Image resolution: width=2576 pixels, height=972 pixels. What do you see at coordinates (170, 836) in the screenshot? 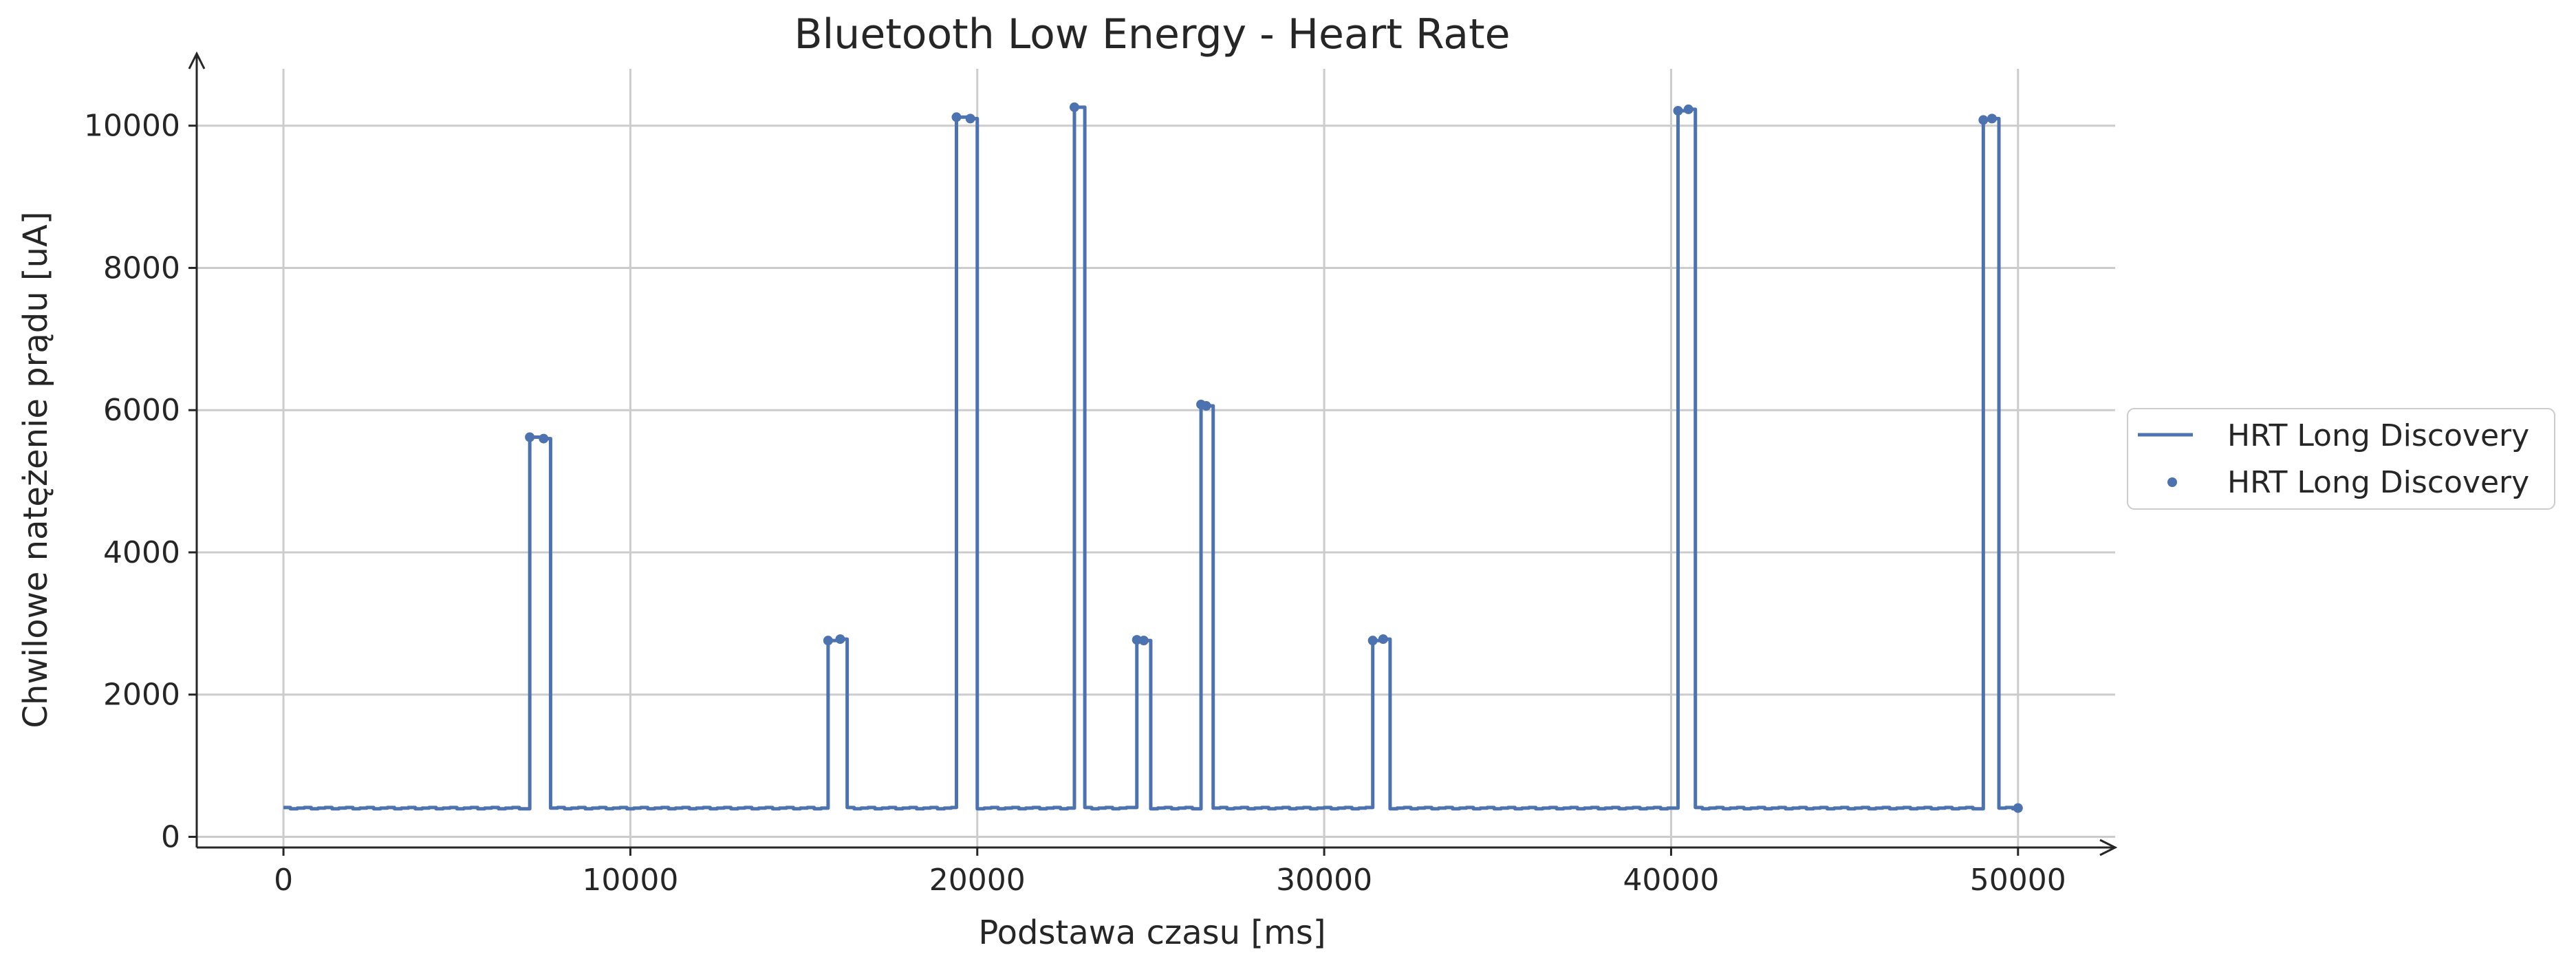
I see `y-tick-label: 0` at bounding box center [170, 836].